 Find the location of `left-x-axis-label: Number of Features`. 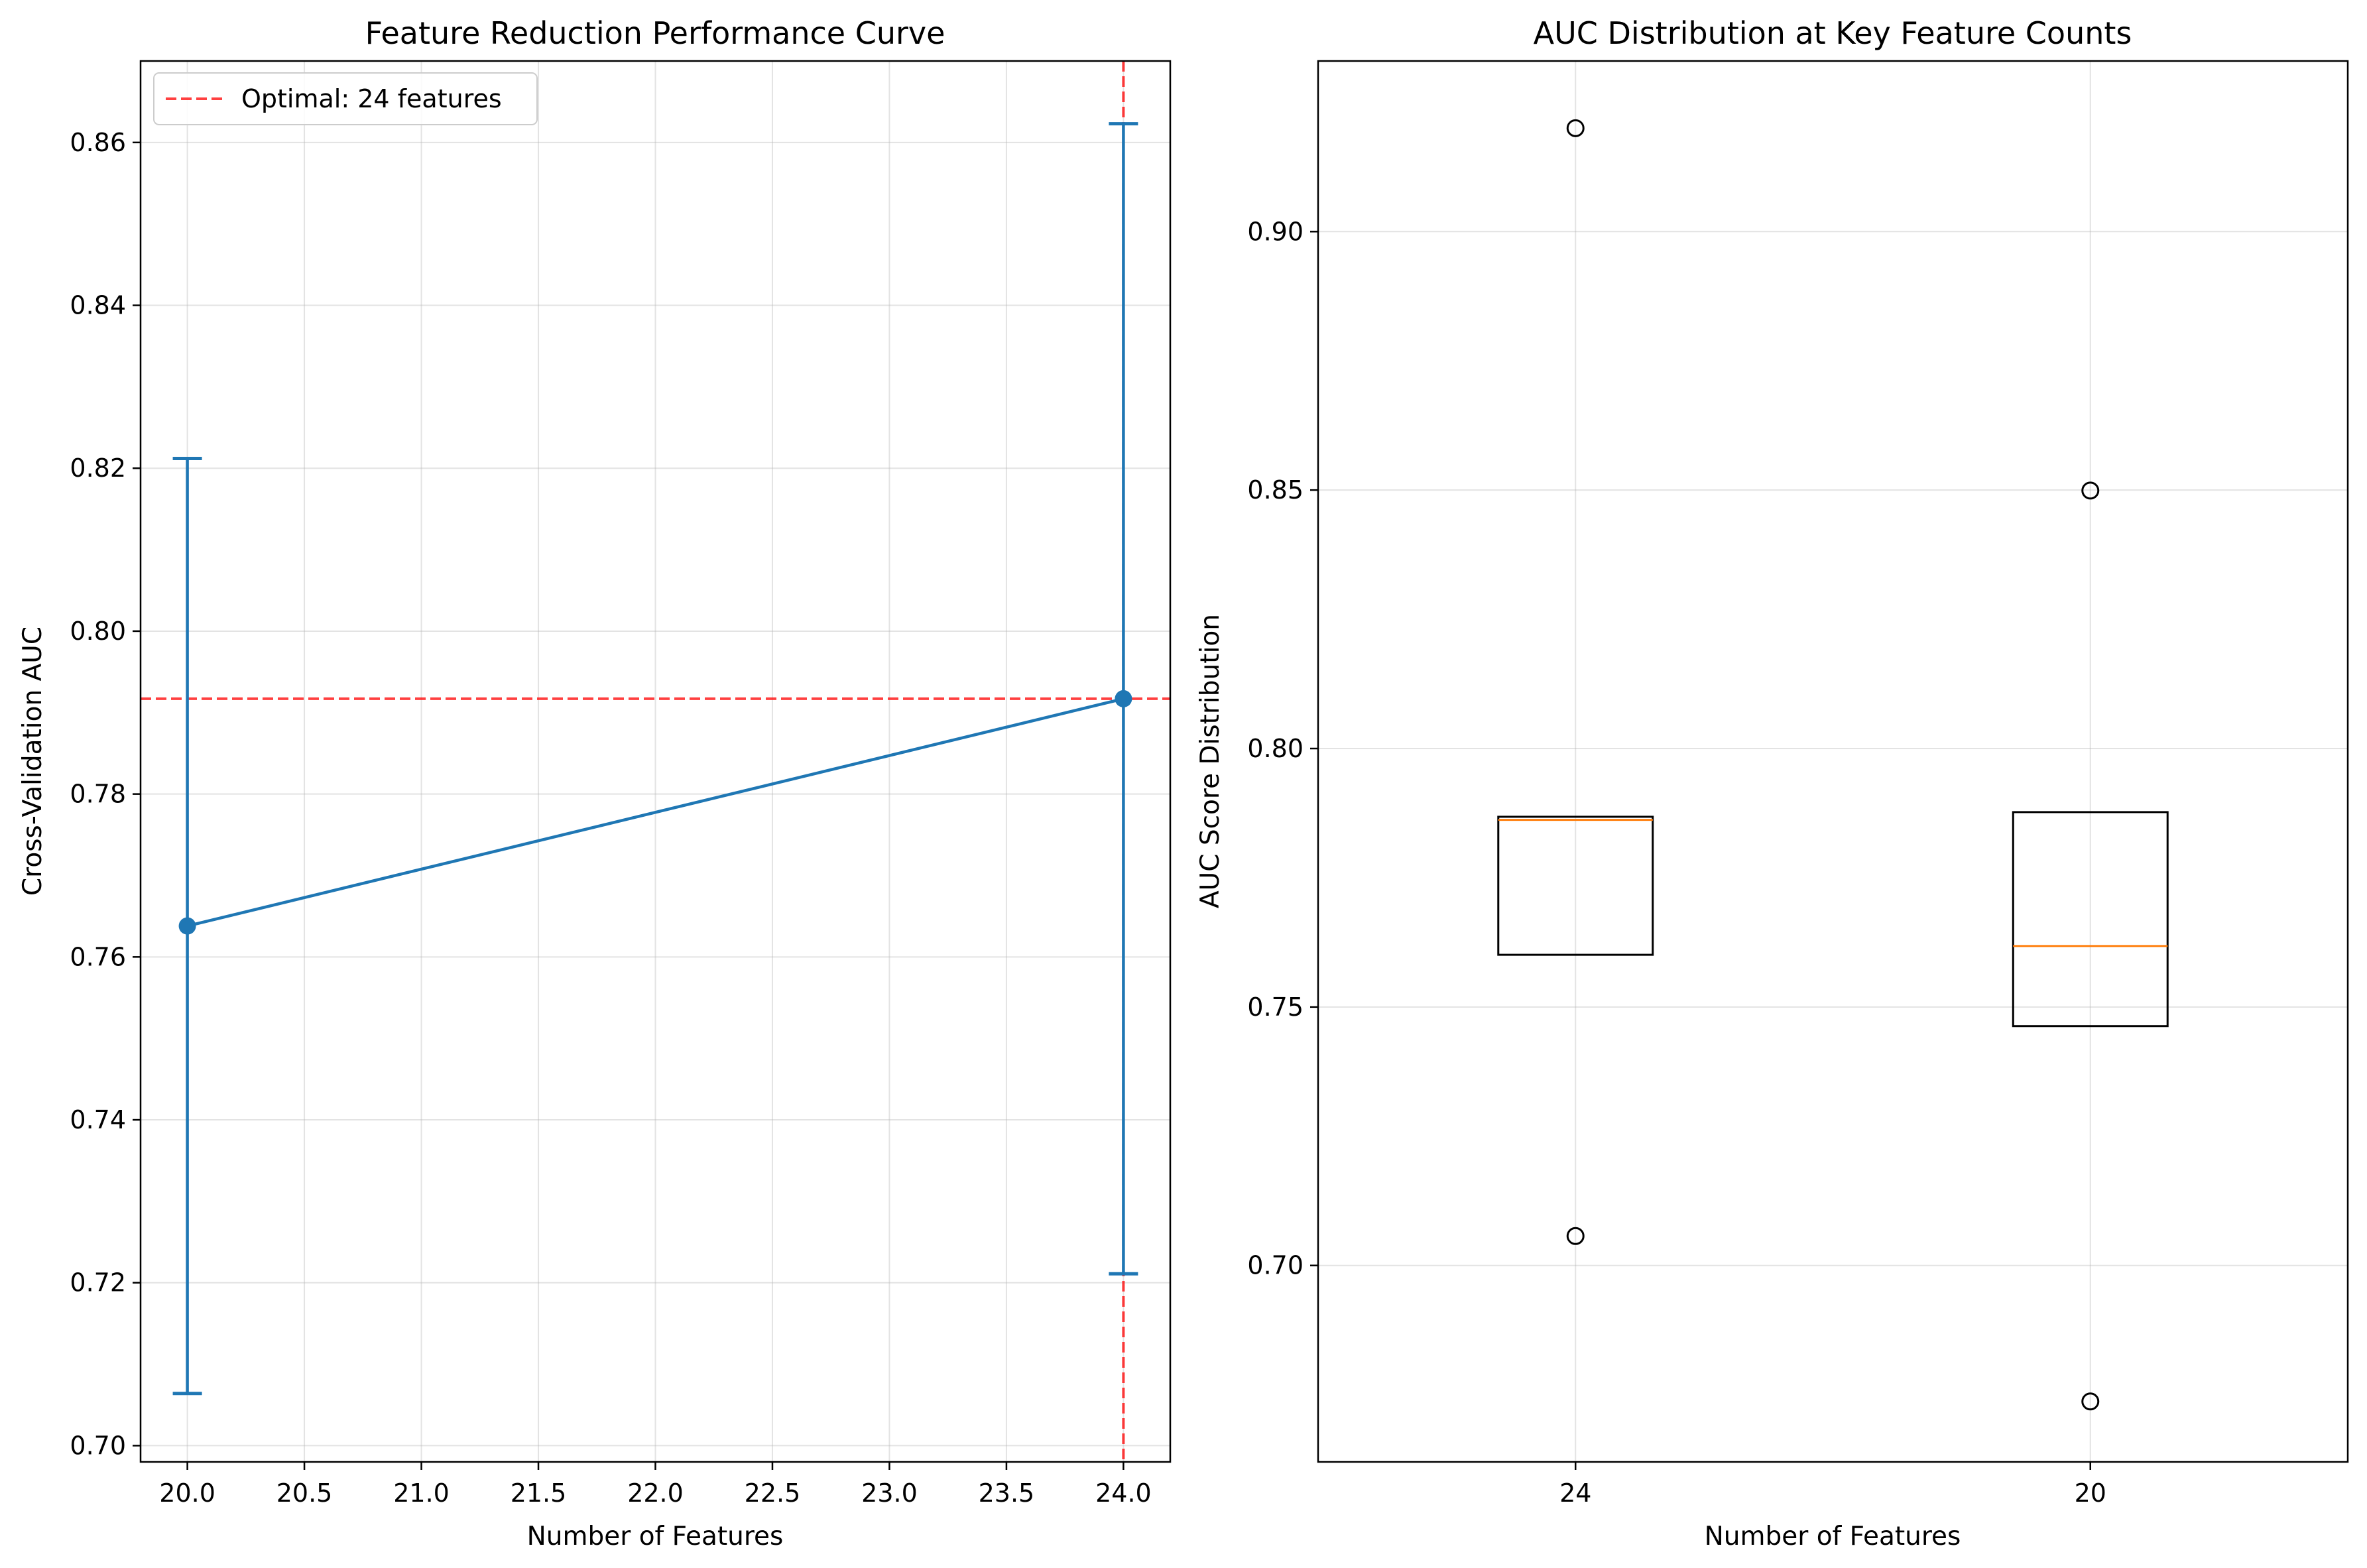

left-x-axis-label: Number of Features is located at coordinates (655, 1536).